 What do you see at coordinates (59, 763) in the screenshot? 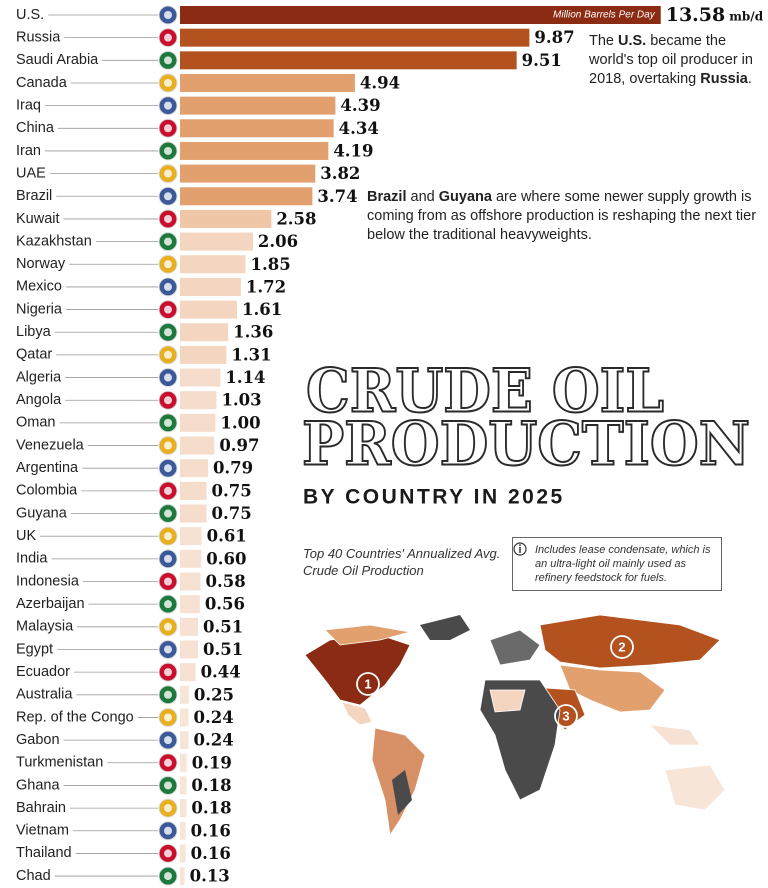
I see `country-label: Turkmenistan` at bounding box center [59, 763].